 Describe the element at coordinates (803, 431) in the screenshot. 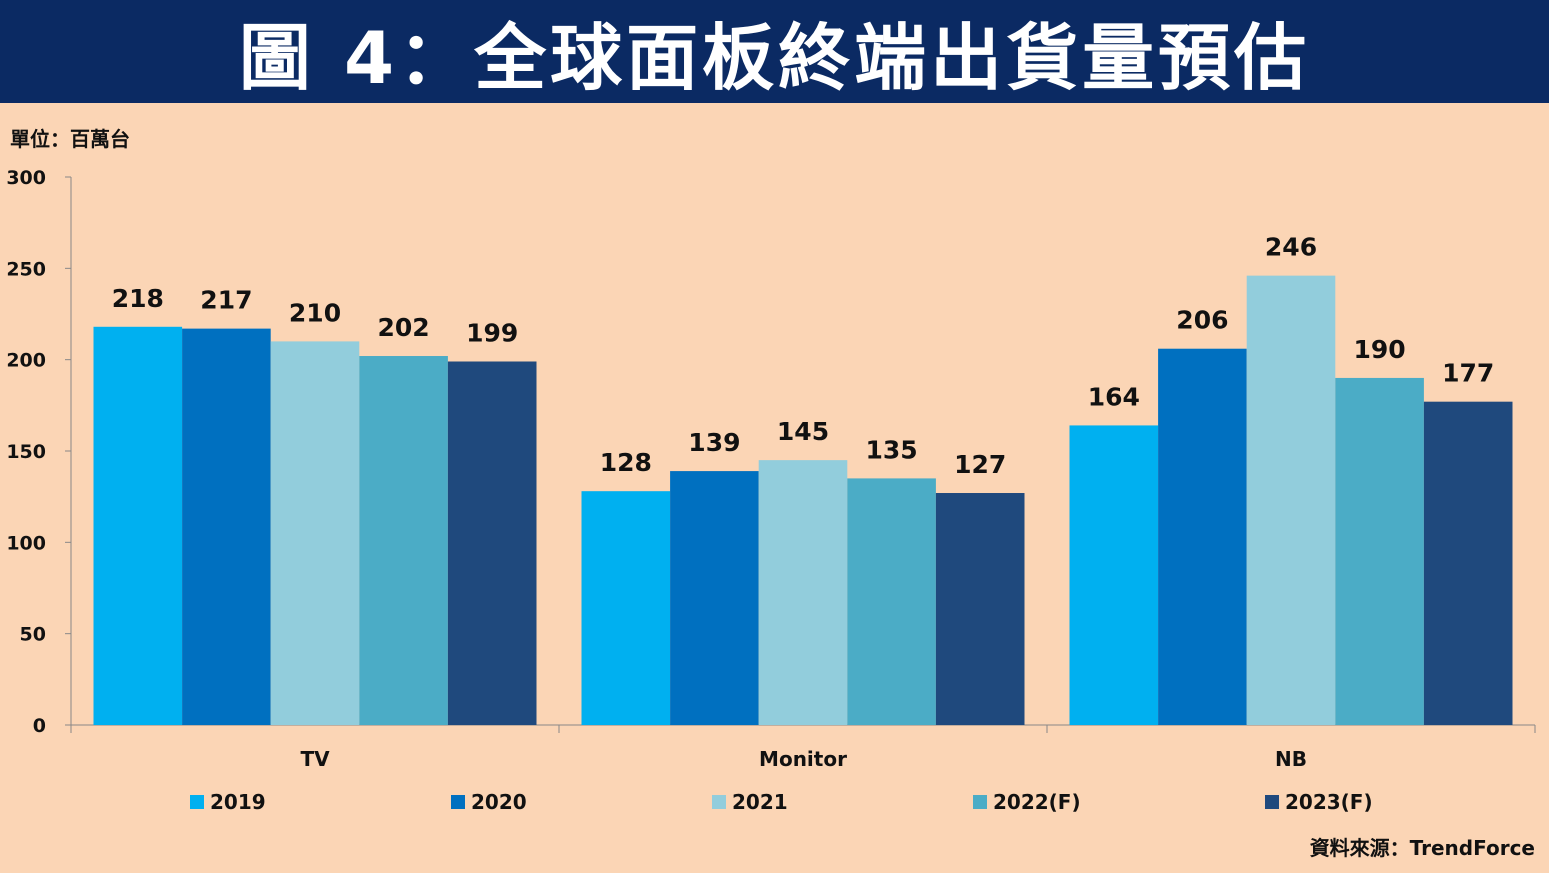

I see `bar-value-label: 145` at that location.